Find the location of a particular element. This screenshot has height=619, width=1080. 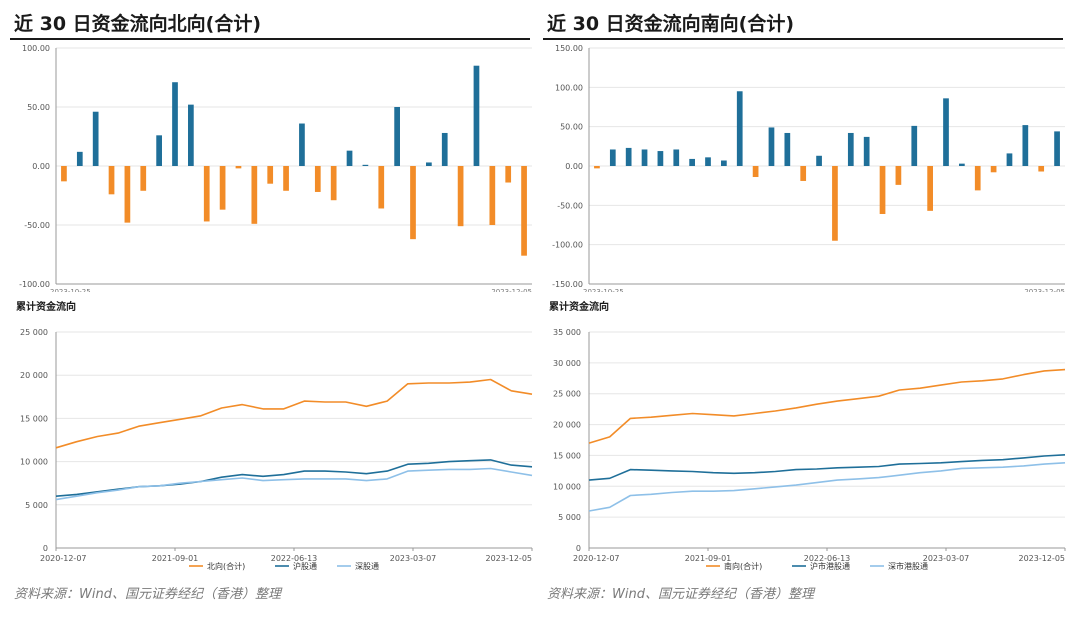

legend-label: 沪股通 is located at coordinates (305, 566).